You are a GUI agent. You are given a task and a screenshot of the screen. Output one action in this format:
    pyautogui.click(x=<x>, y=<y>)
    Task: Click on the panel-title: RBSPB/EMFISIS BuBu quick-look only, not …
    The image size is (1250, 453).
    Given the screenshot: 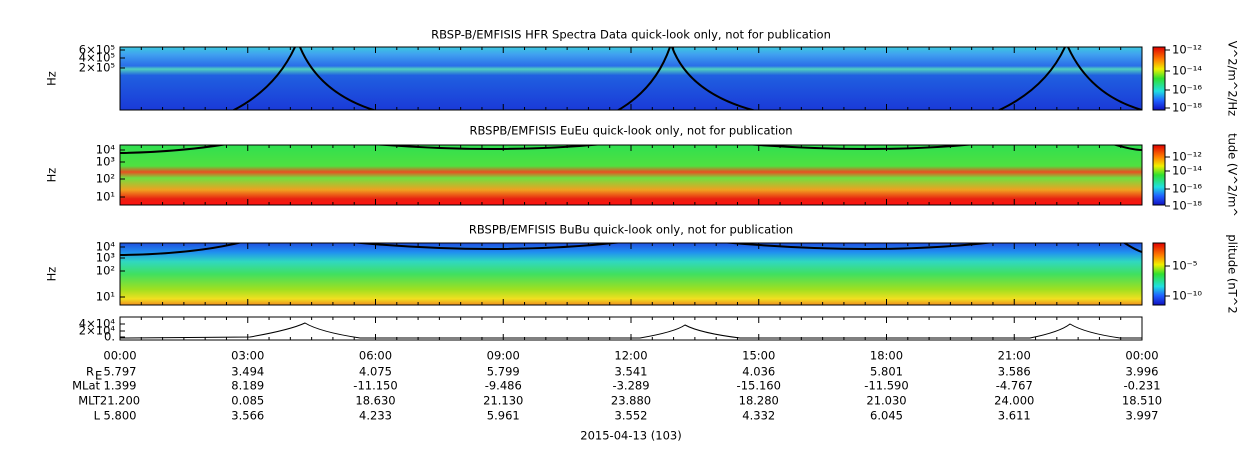 What is the action you would take?
    pyautogui.click(x=631, y=230)
    